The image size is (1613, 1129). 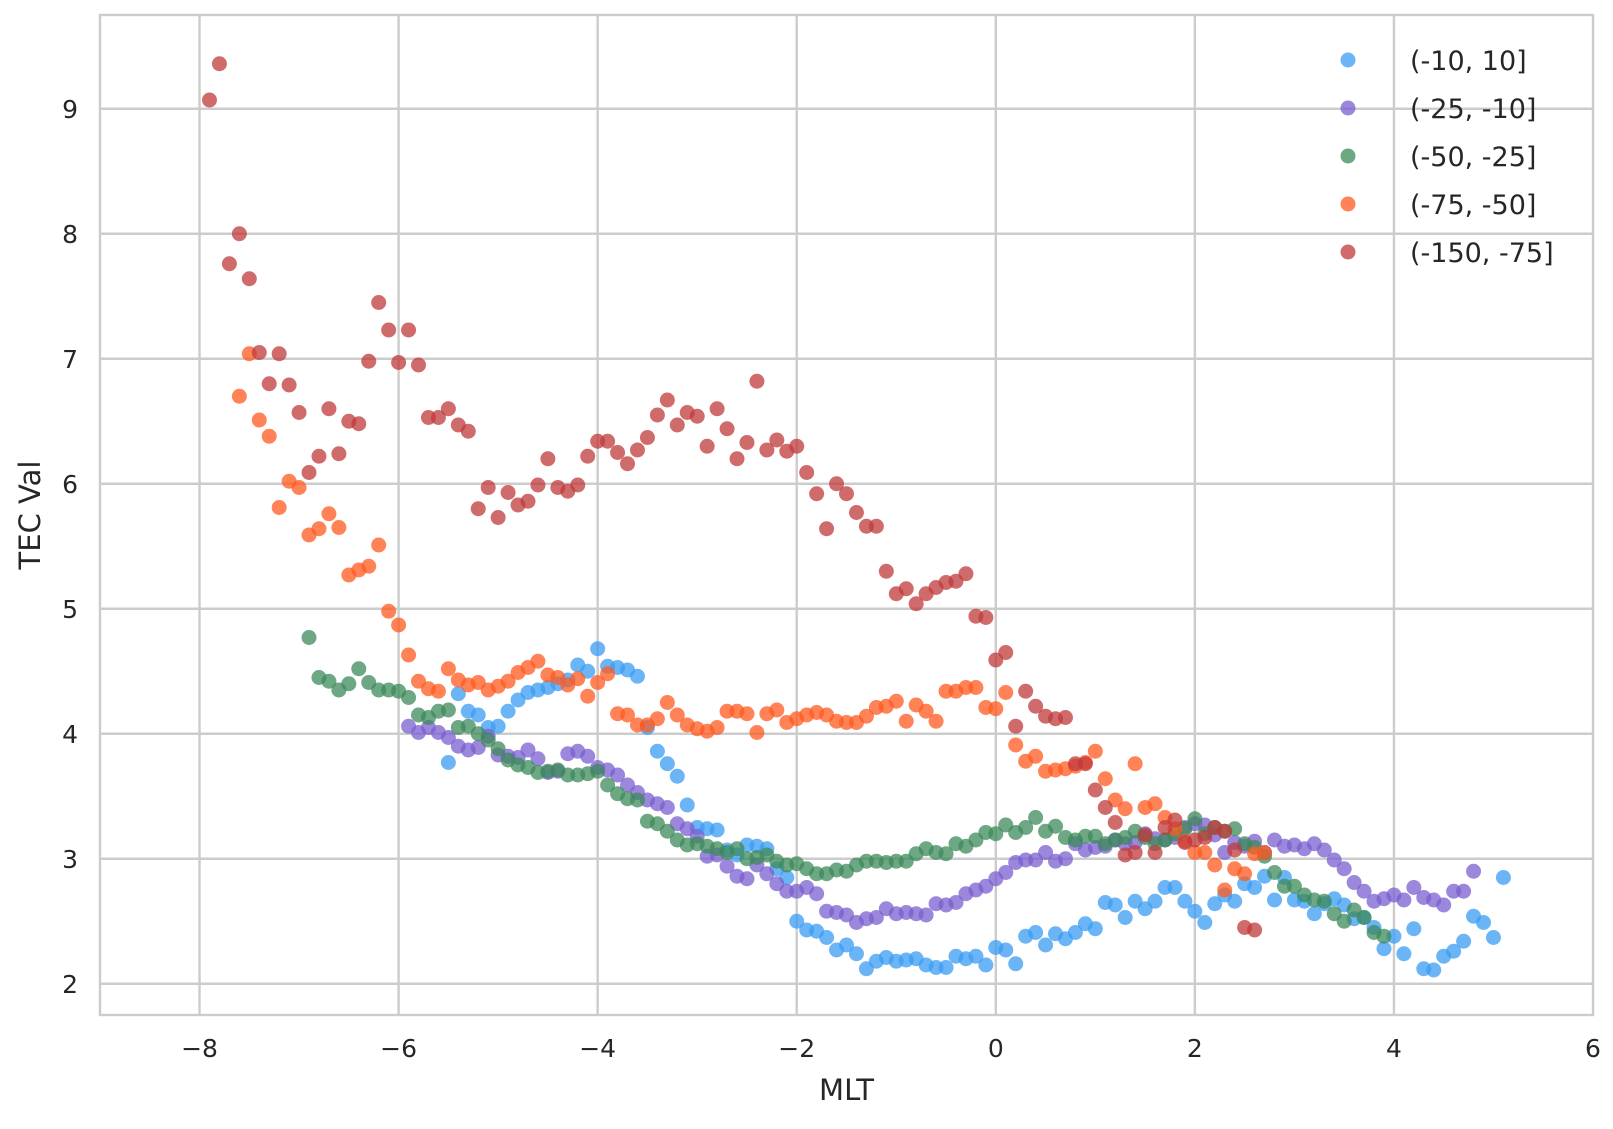 What do you see at coordinates (30, 516) in the screenshot?
I see `y-axis-label: TEC Val` at bounding box center [30, 516].